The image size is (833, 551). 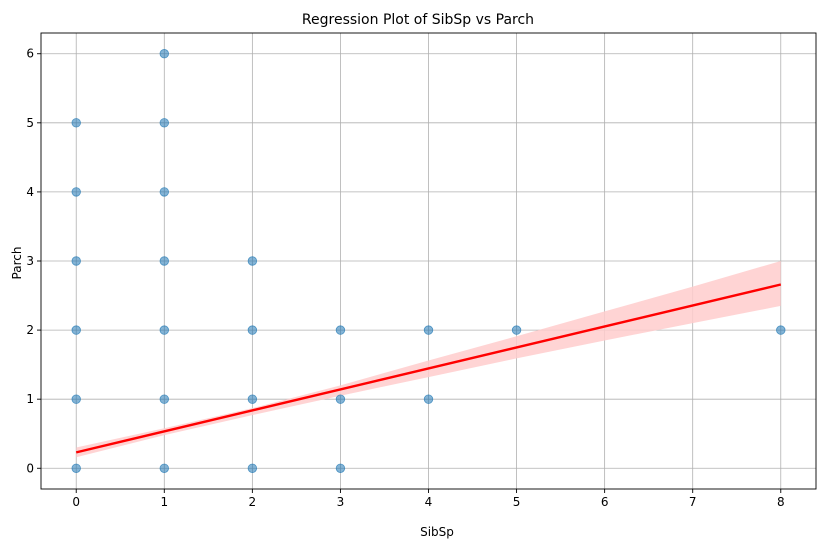 What do you see at coordinates (17, 263) in the screenshot?
I see `y-axis-label: Parch` at bounding box center [17, 263].